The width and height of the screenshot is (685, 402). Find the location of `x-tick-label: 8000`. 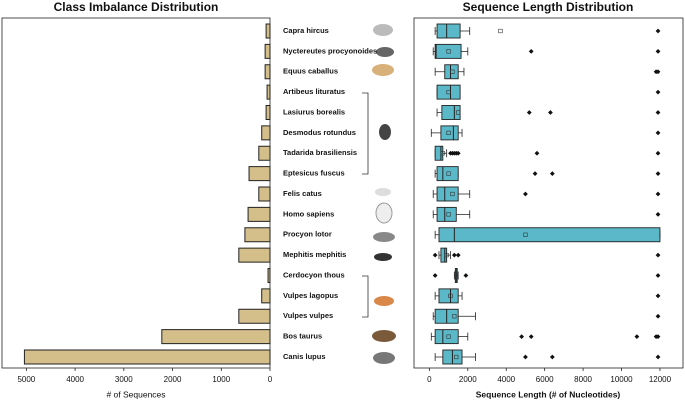

x-tick-label: 8000 is located at coordinates (583, 379).